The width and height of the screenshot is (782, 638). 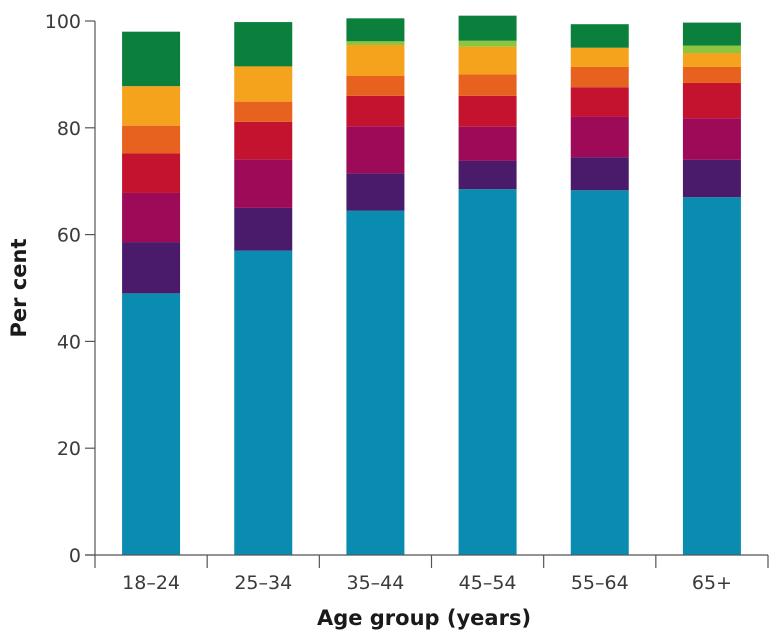 What do you see at coordinates (263, 583) in the screenshot?
I see `x-tick-label-2: 25–34` at bounding box center [263, 583].